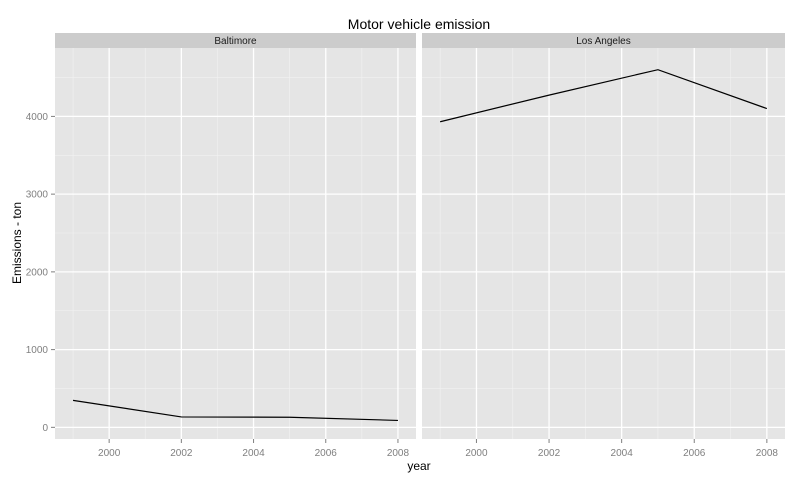 The image size is (800, 480). I want to click on facet-strip-label: Baltimore, so click(235, 41).